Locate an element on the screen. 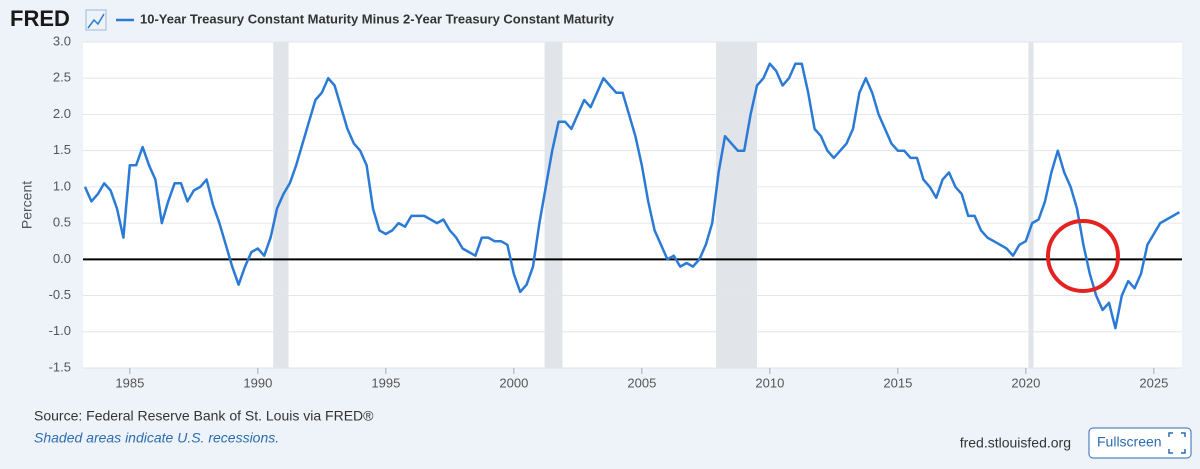 The image size is (1200, 469). y-tick-label: 3.0 is located at coordinates (62, 40).